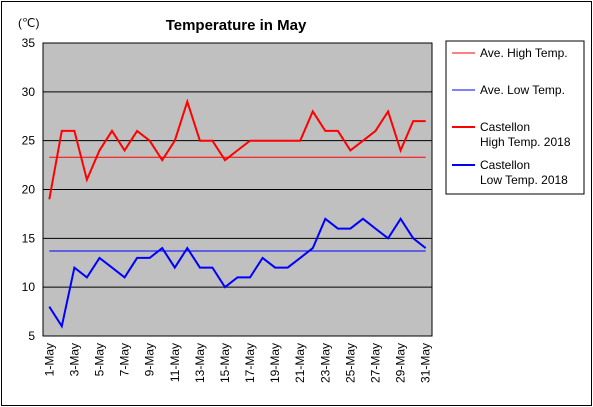 The image size is (593, 407). Describe the element at coordinates (525, 134) in the screenshot. I see `legend-label-castellon-high-temp-2018: Castellon High Temp. 2018` at that location.